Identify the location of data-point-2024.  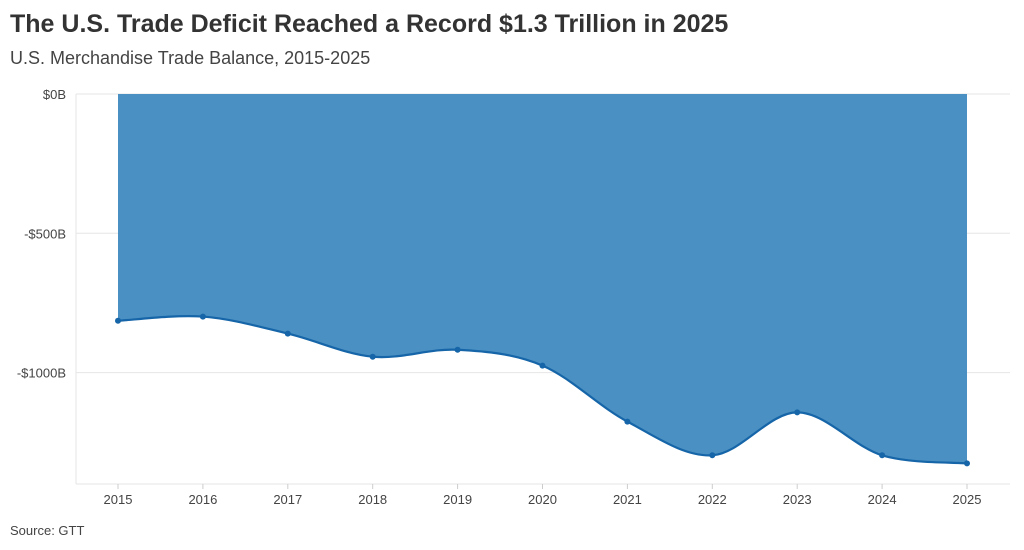
(882, 455).